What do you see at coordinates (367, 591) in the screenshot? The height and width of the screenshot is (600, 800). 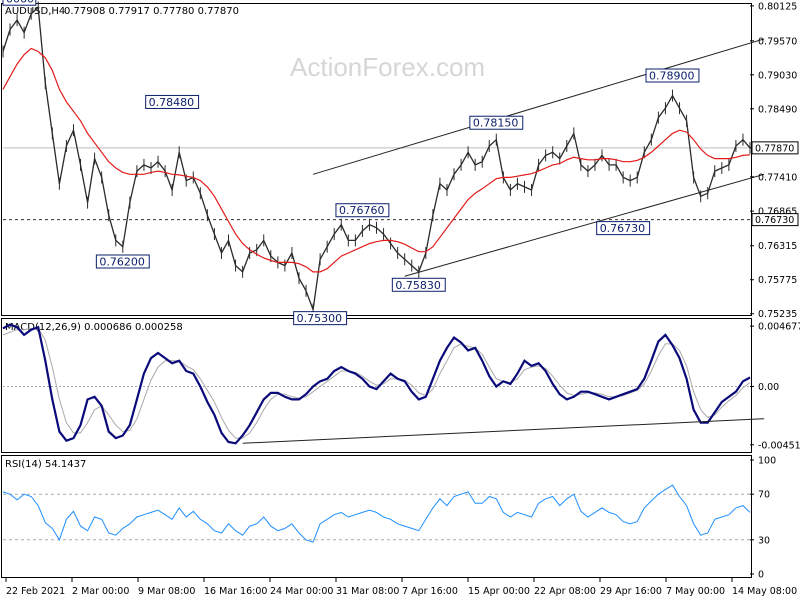 I see `x-tick-label: 31 Mar 08:00` at bounding box center [367, 591].